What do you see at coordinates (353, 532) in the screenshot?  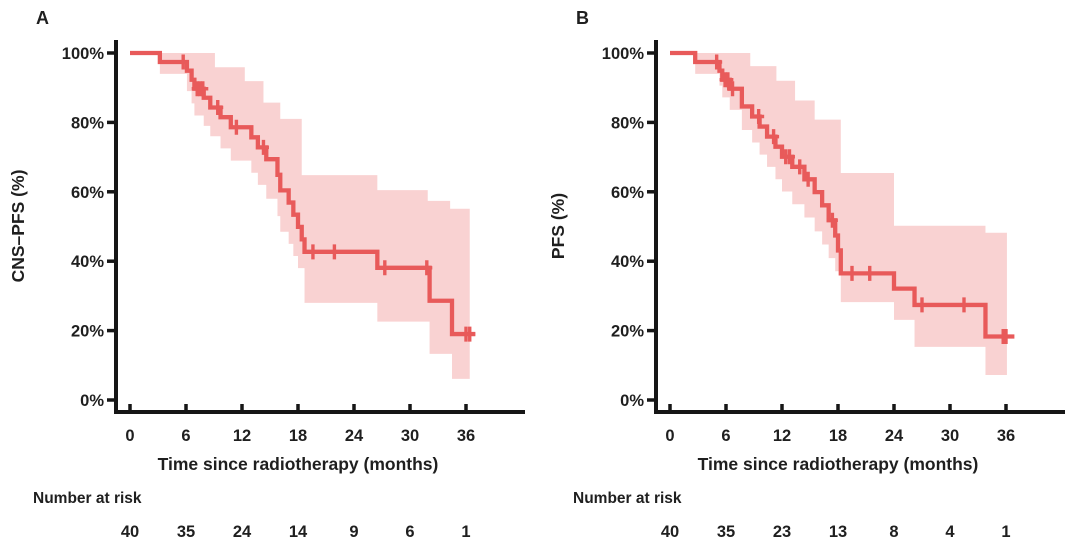 I see `number-at-risk-value: 9` at bounding box center [353, 532].